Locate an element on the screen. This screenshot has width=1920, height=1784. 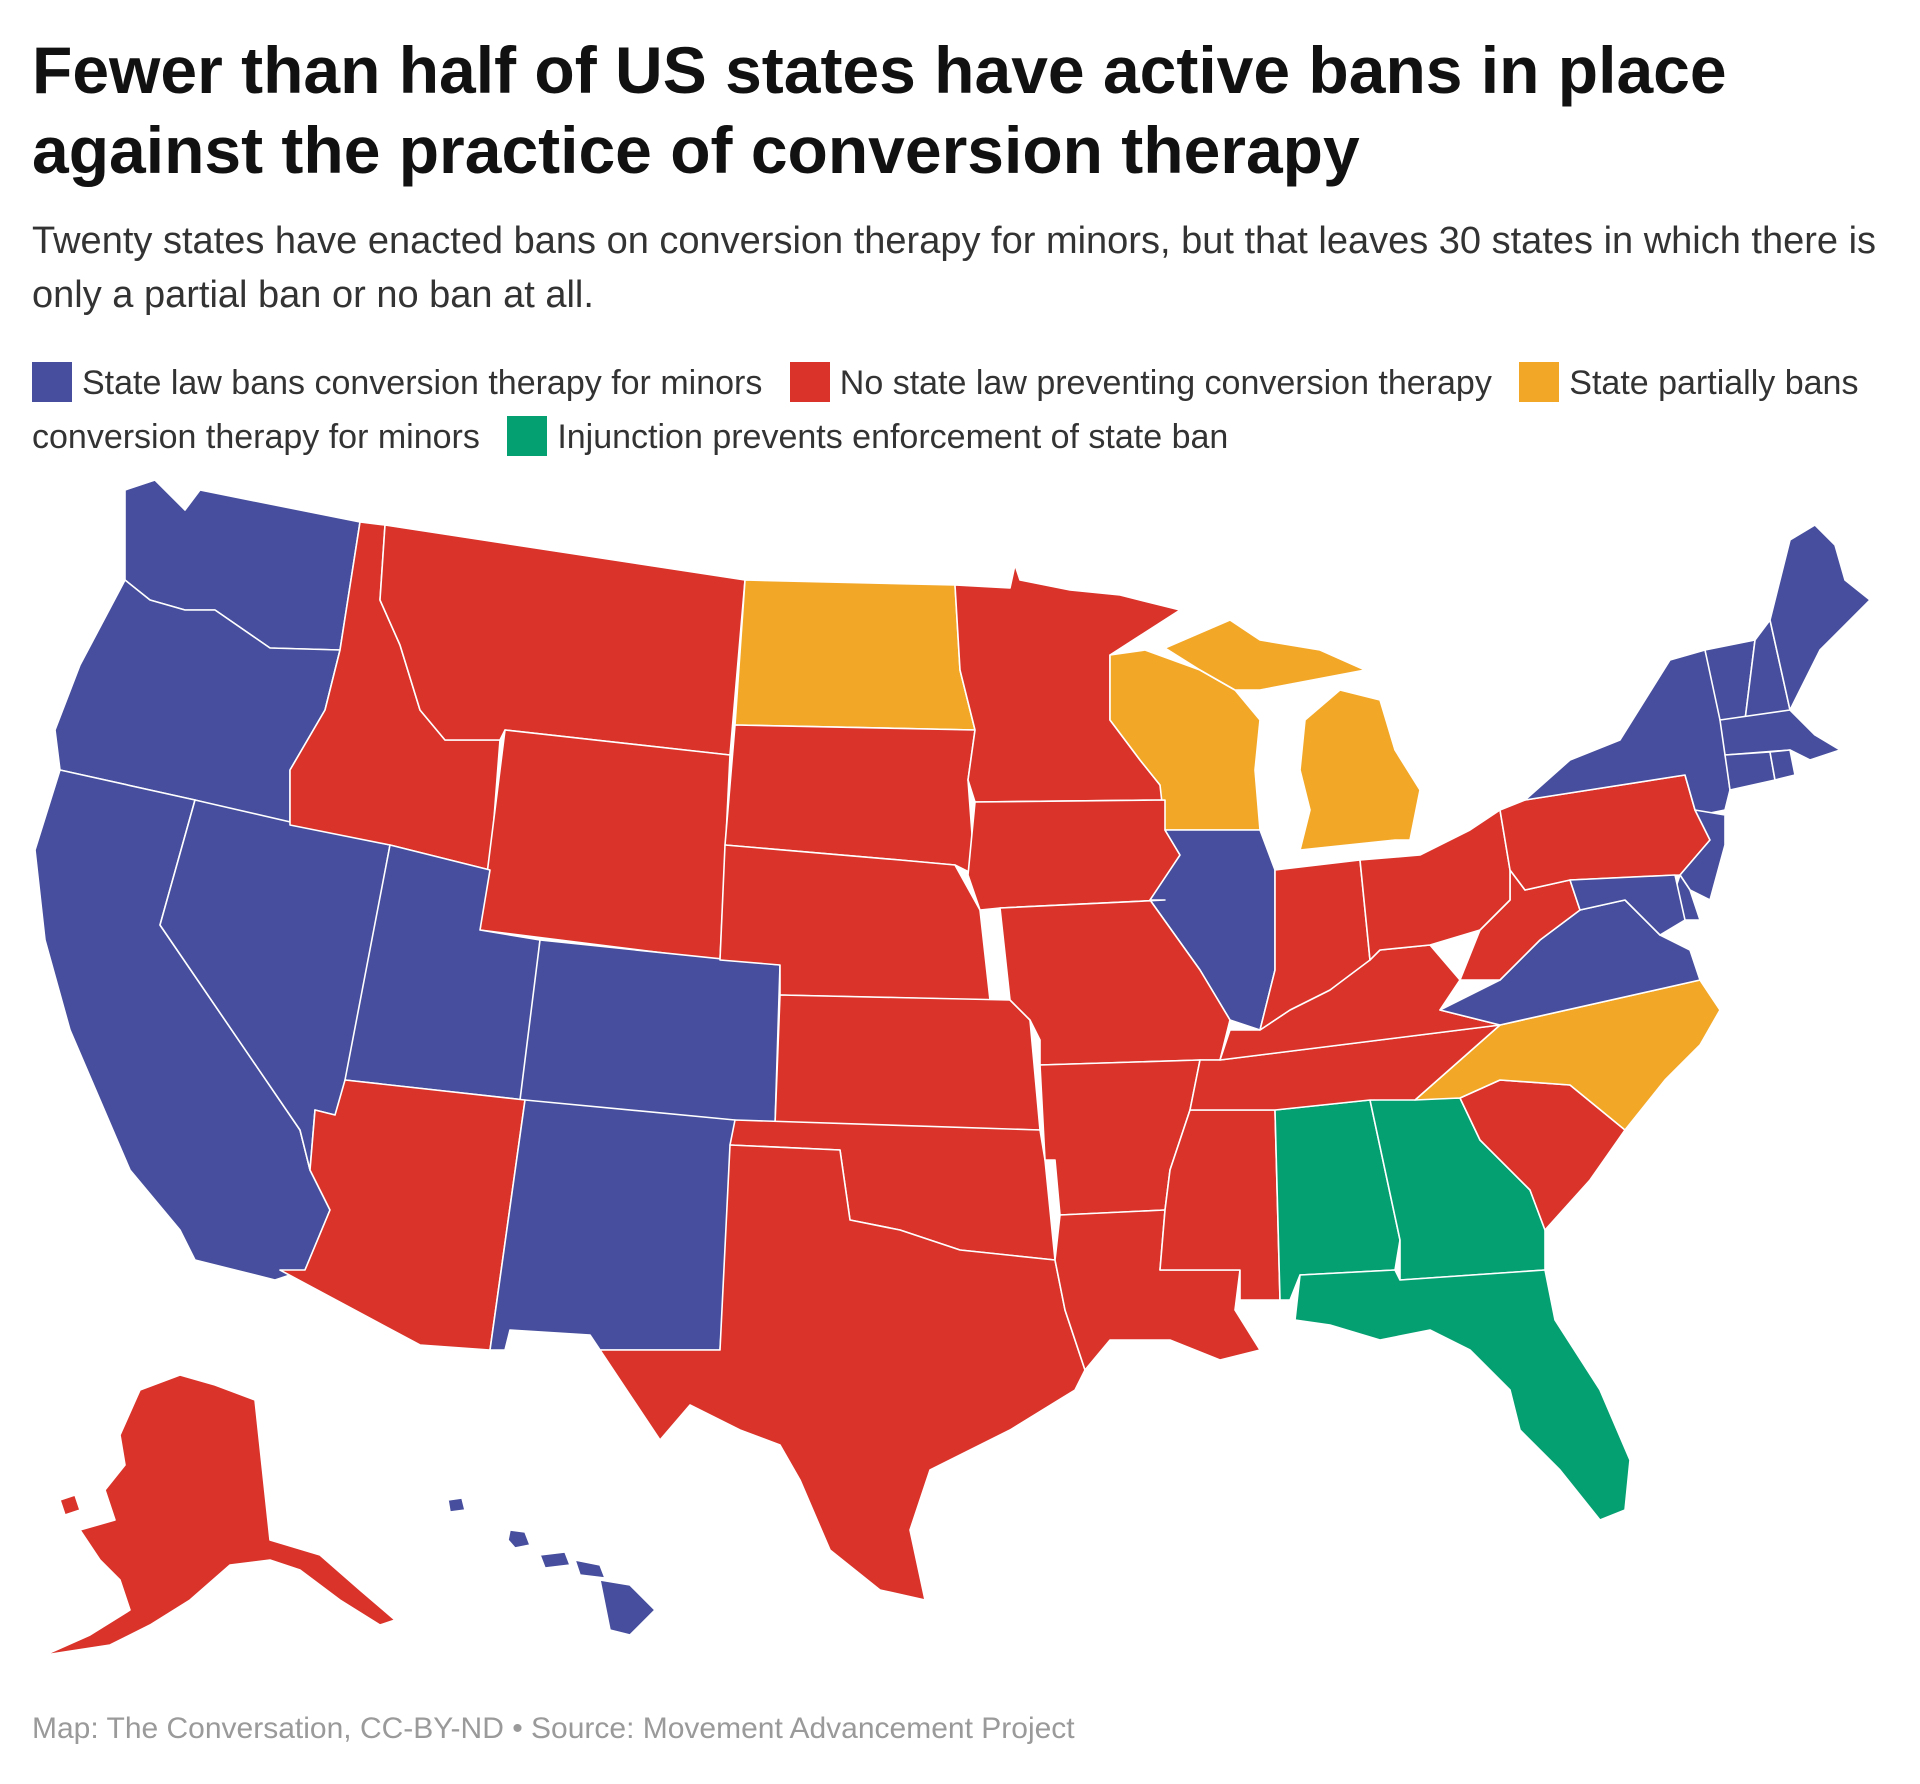
state-kansas is located at coordinates (907, 1062).